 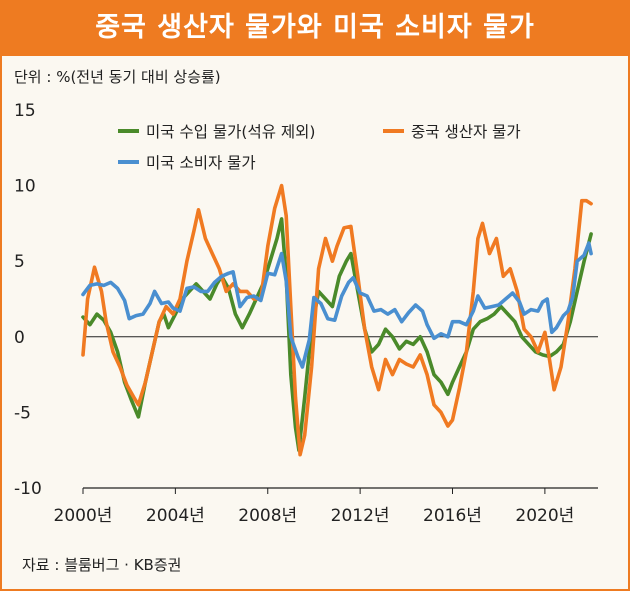 I want to click on x-tick-label: 2016년, so click(x=452, y=516).